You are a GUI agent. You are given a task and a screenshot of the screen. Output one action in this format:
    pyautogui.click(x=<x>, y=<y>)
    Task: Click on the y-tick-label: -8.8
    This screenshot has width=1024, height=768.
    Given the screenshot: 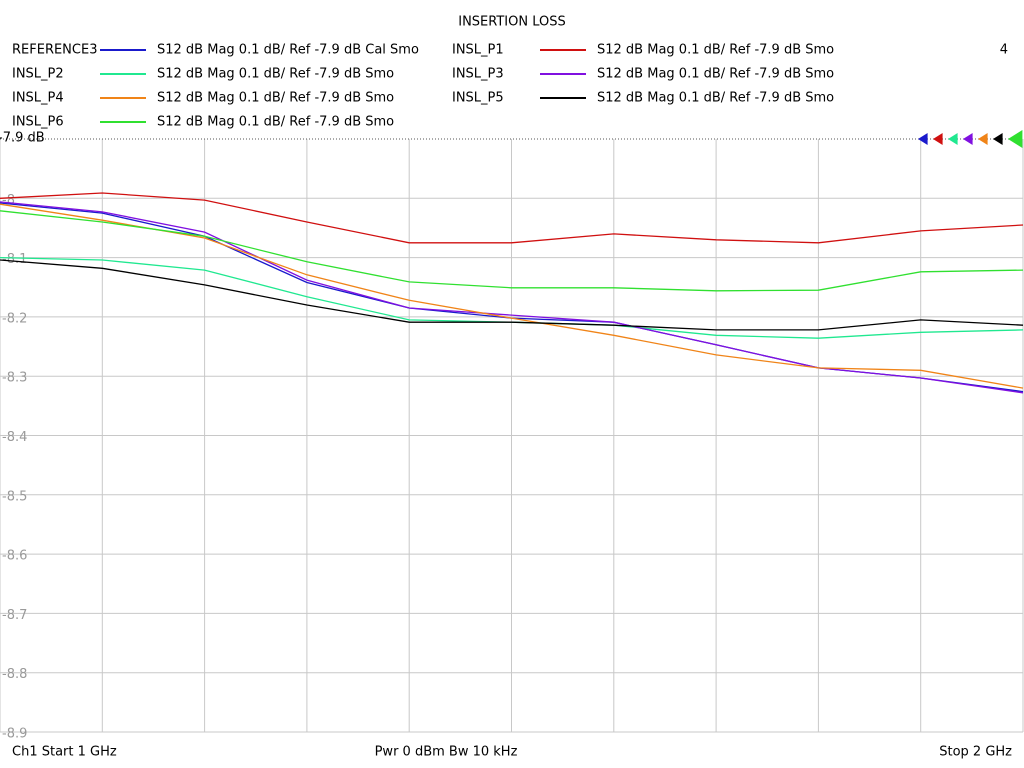 What is the action you would take?
    pyautogui.click(x=14, y=674)
    